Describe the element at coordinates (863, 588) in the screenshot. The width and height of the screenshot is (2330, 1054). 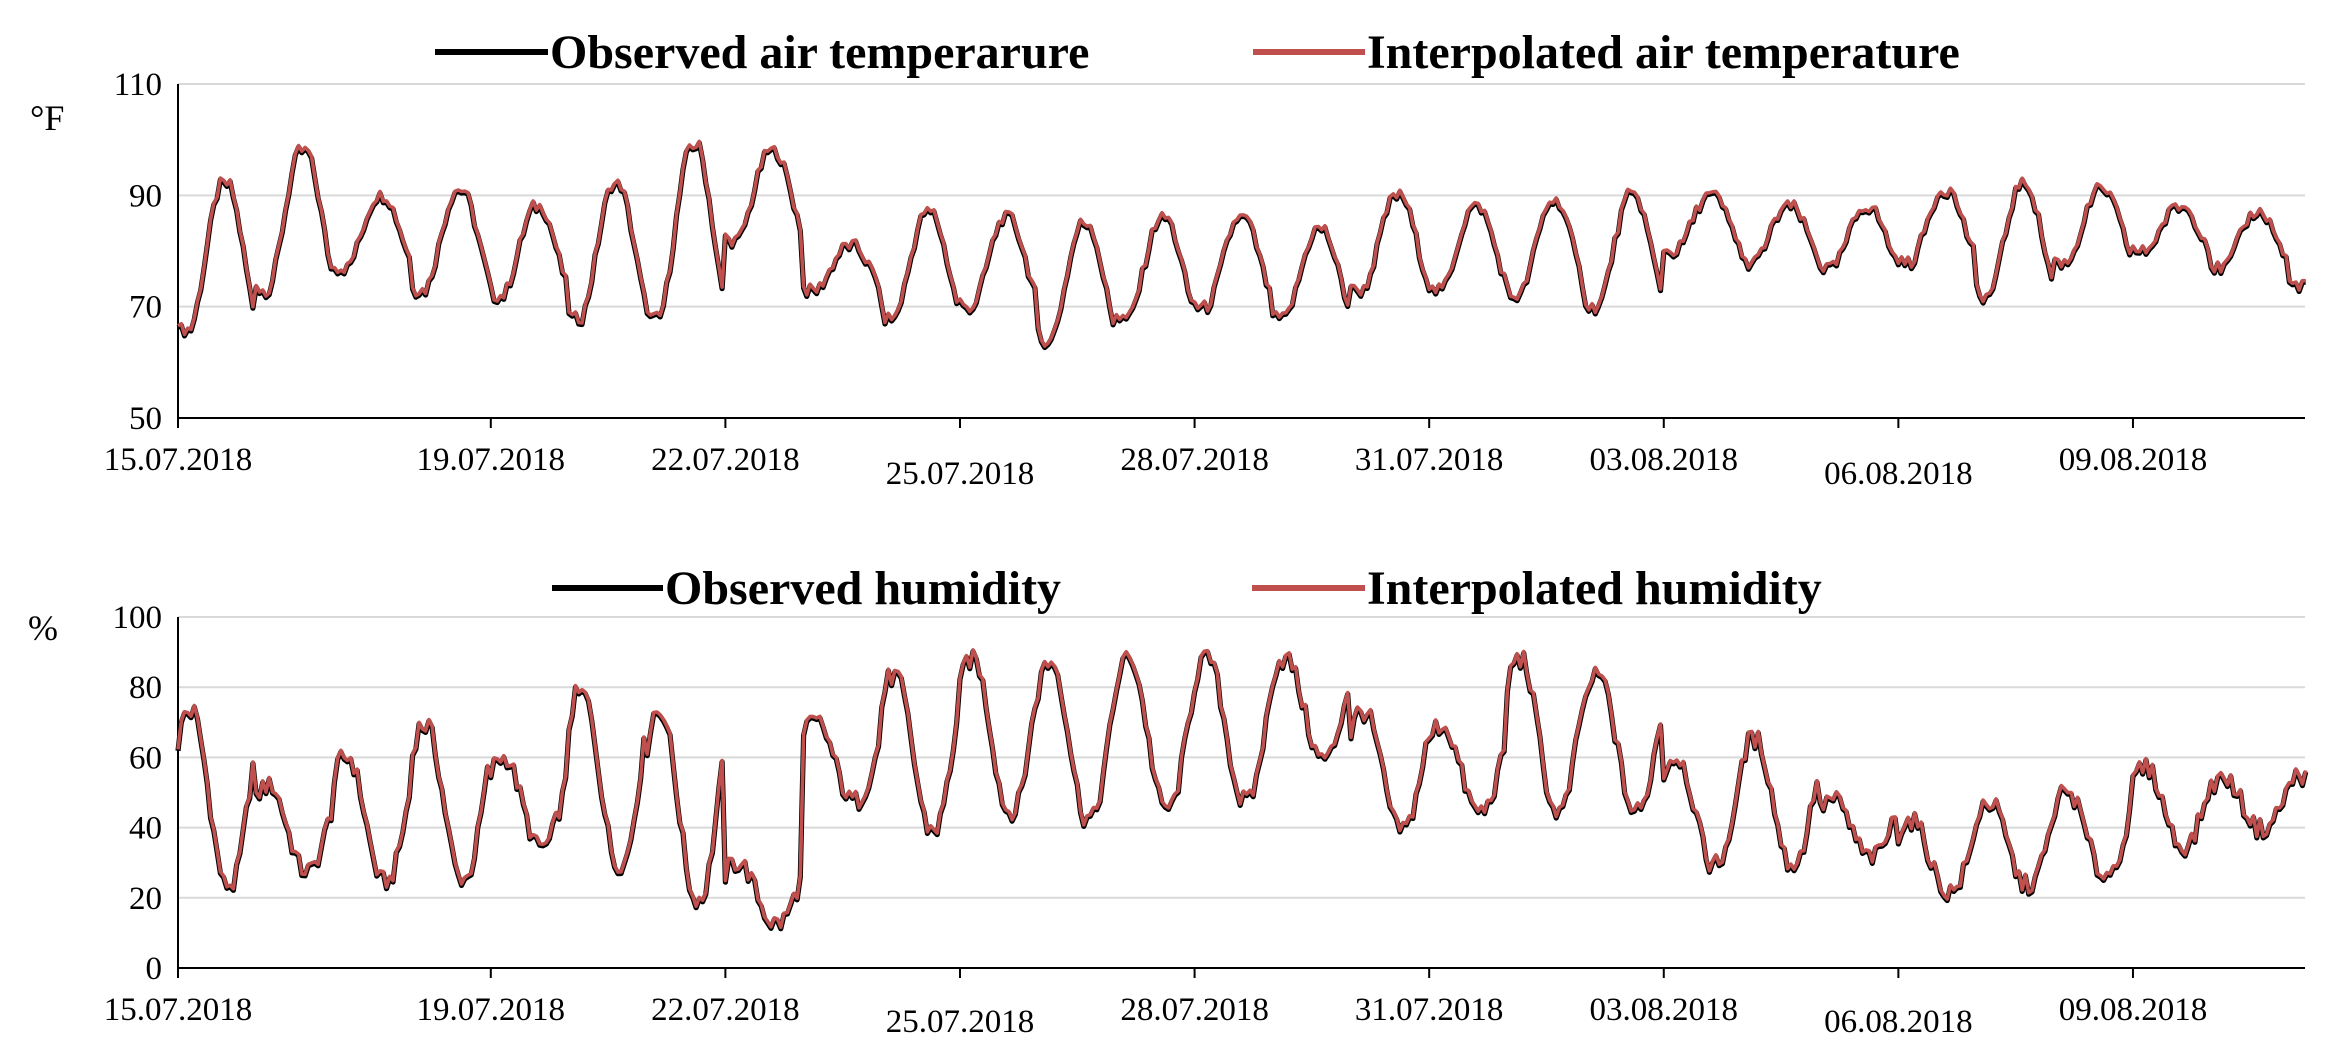
I see `legend-label-observed-humidity: Observed humidity` at that location.